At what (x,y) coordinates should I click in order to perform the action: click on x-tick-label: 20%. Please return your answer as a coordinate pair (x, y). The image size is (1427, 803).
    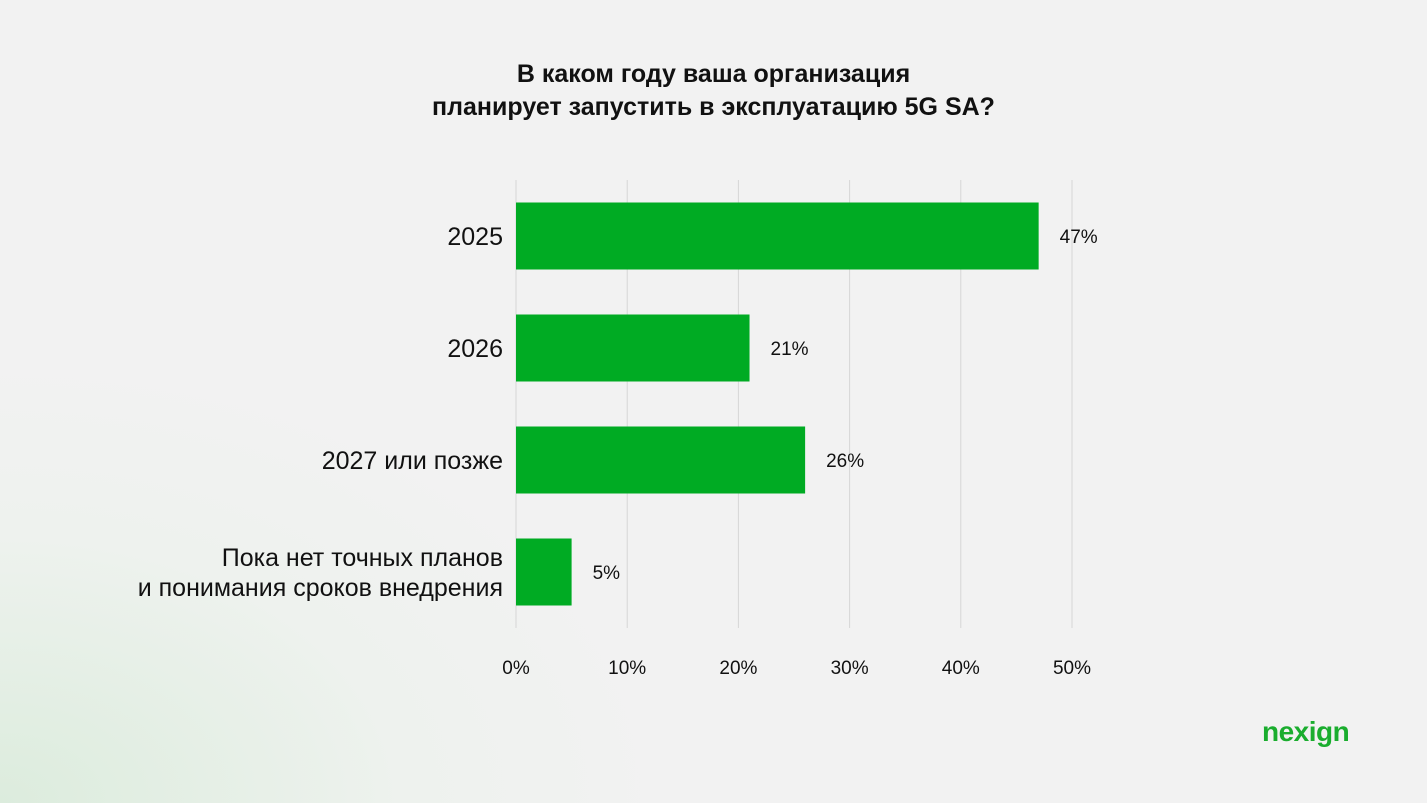
    Looking at the image, I should click on (738, 668).